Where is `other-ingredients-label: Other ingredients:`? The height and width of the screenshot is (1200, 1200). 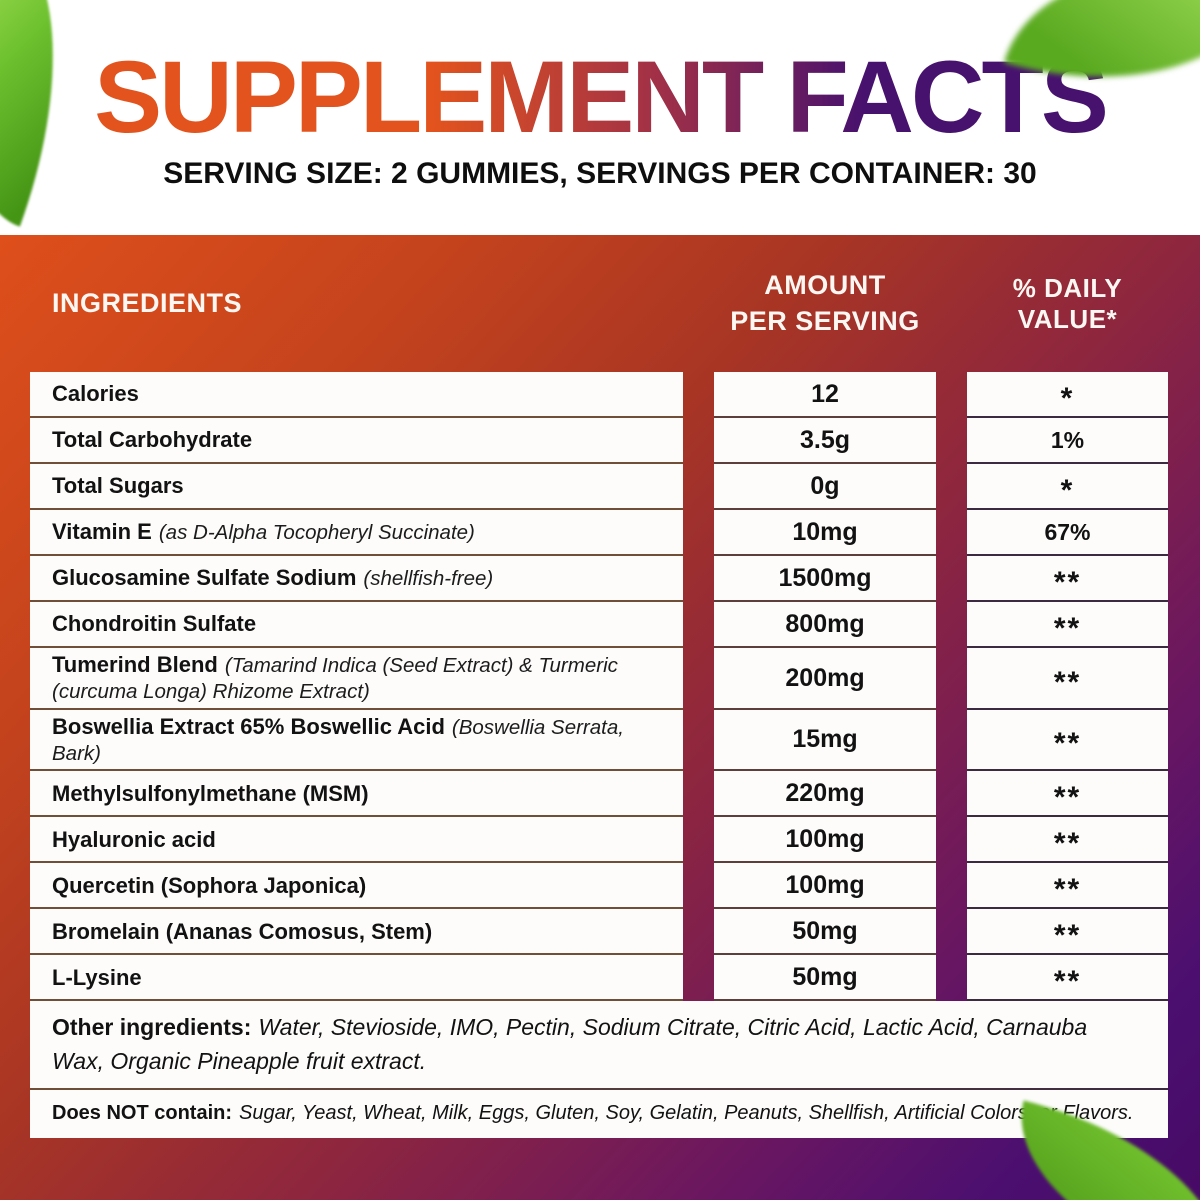 other-ingredients-label: Other ingredients: is located at coordinates (152, 1027).